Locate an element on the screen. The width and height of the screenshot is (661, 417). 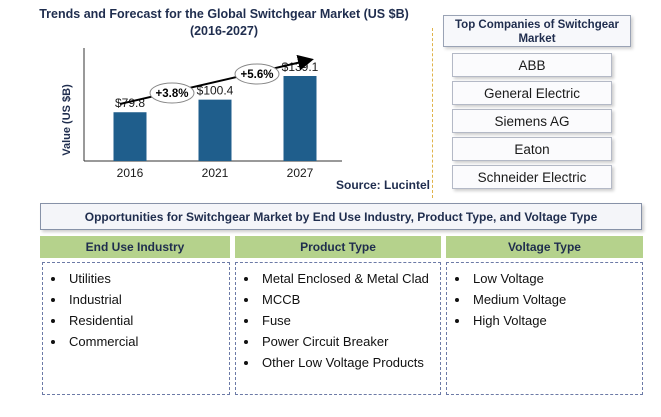
list-item-label: Low Voltage is located at coordinates (508, 278).